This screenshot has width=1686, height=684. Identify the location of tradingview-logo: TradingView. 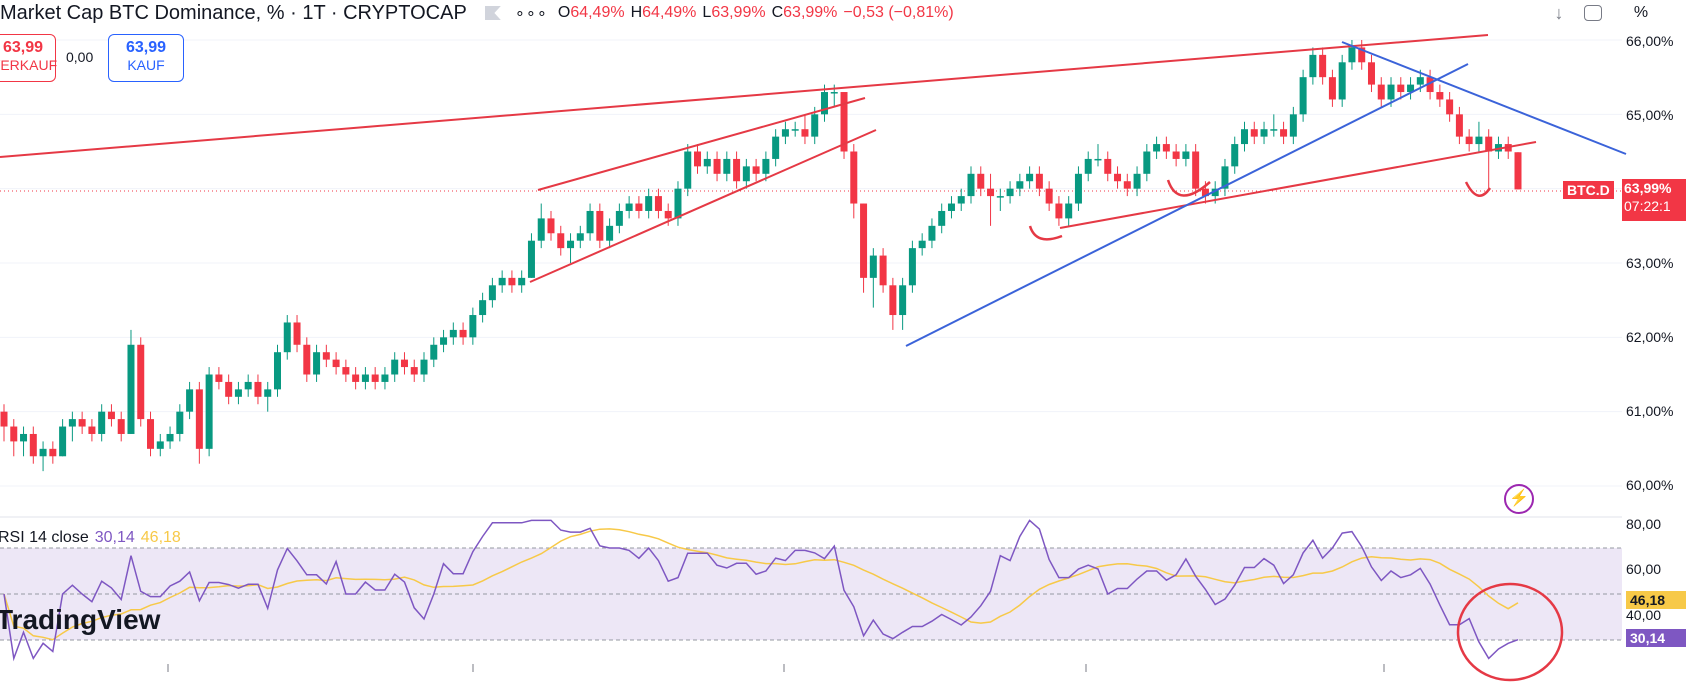
(80, 619).